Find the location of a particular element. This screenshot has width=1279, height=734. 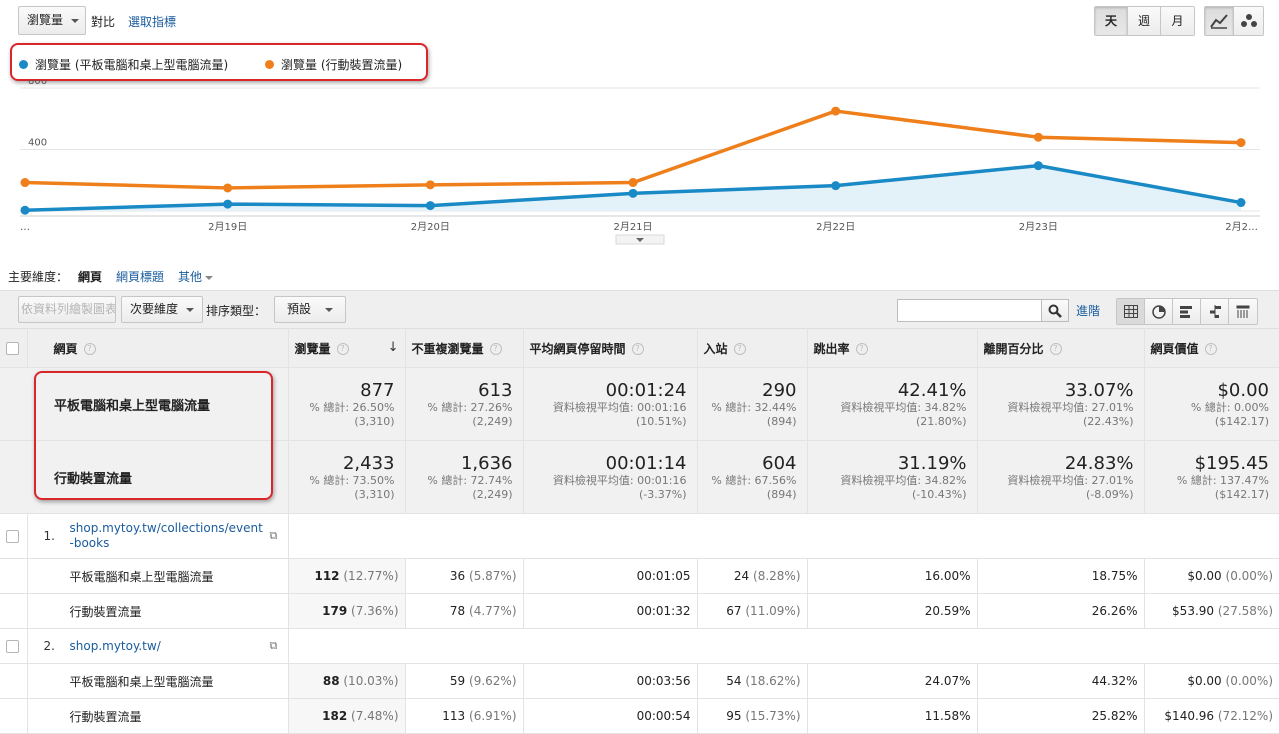

advanced-filter-link: 進階 is located at coordinates (1088, 311).